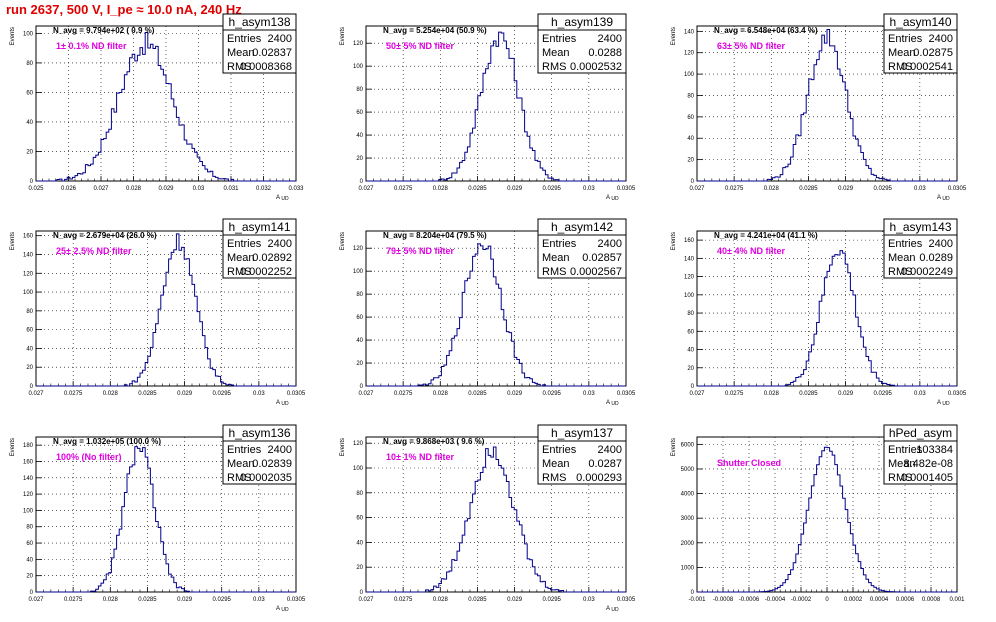  What do you see at coordinates (751, 46) in the screenshot?
I see `filter-label: 63± 5% ND filter` at bounding box center [751, 46].